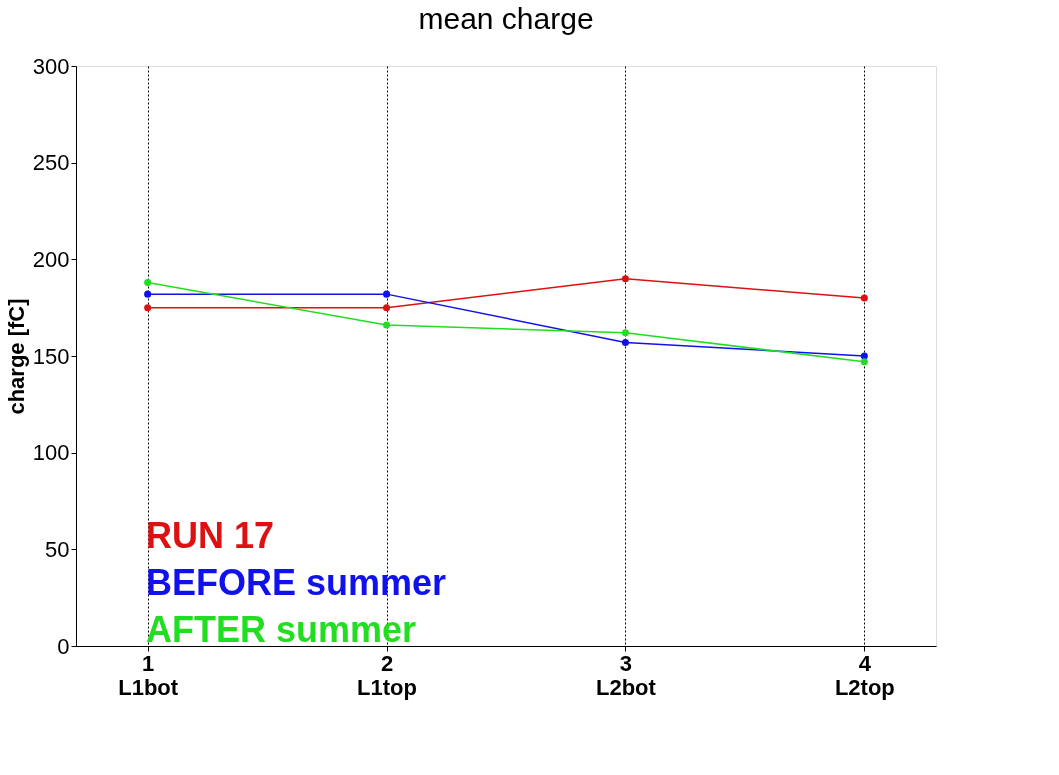 This screenshot has height=775, width=1059. I want to click on x-tick-label: 1 L1bot, so click(148, 675).